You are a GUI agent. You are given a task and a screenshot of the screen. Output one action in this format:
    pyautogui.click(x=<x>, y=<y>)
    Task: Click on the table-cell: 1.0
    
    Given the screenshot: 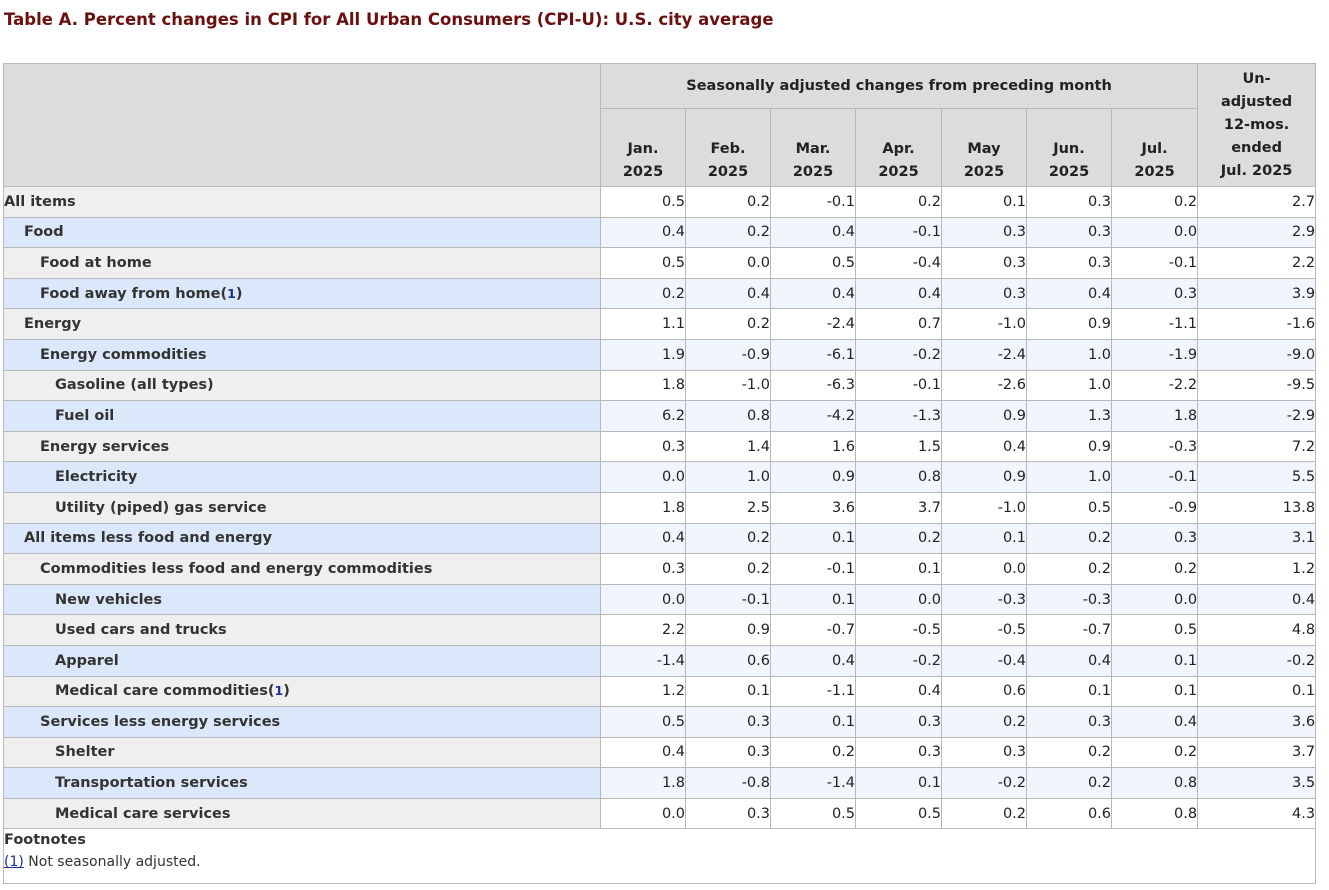 What is the action you would take?
    pyautogui.click(x=1069, y=477)
    